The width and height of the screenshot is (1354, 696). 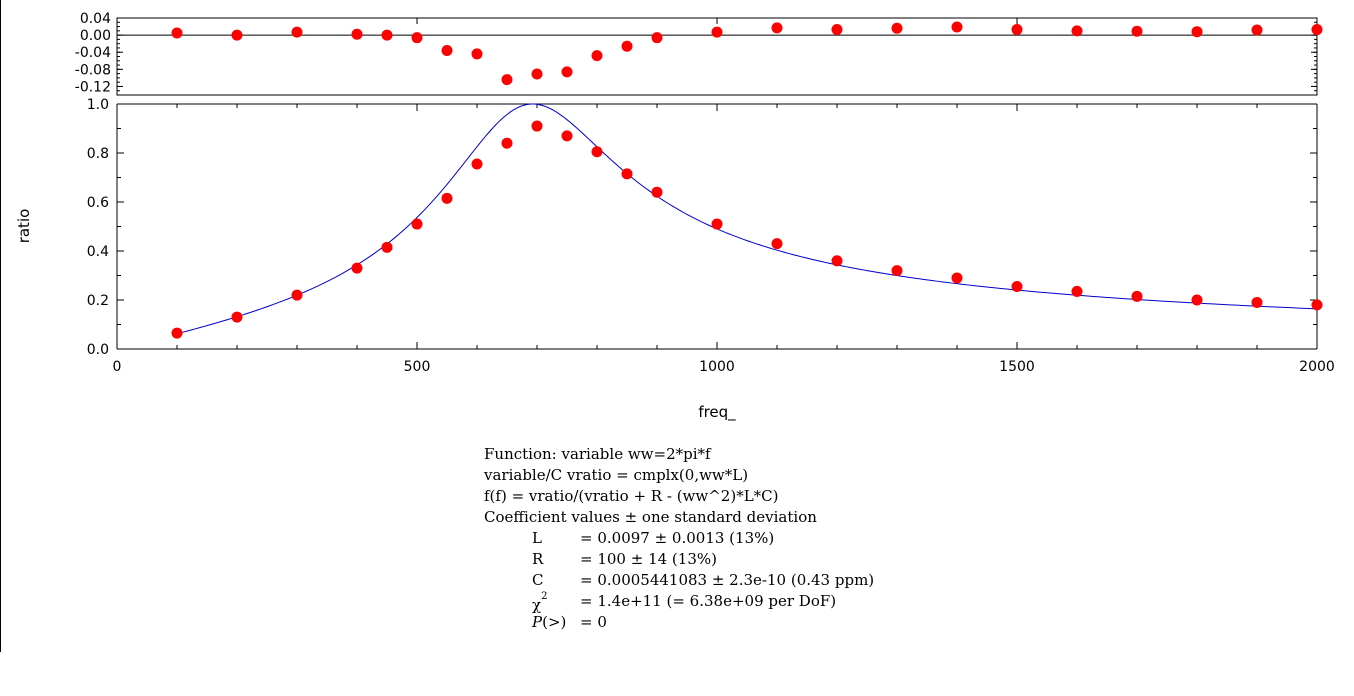 I want to click on coefficient-row: C = 0.0005441083 ± 2.3e-10 (0.43 ppm), so click(x=679, y=580).